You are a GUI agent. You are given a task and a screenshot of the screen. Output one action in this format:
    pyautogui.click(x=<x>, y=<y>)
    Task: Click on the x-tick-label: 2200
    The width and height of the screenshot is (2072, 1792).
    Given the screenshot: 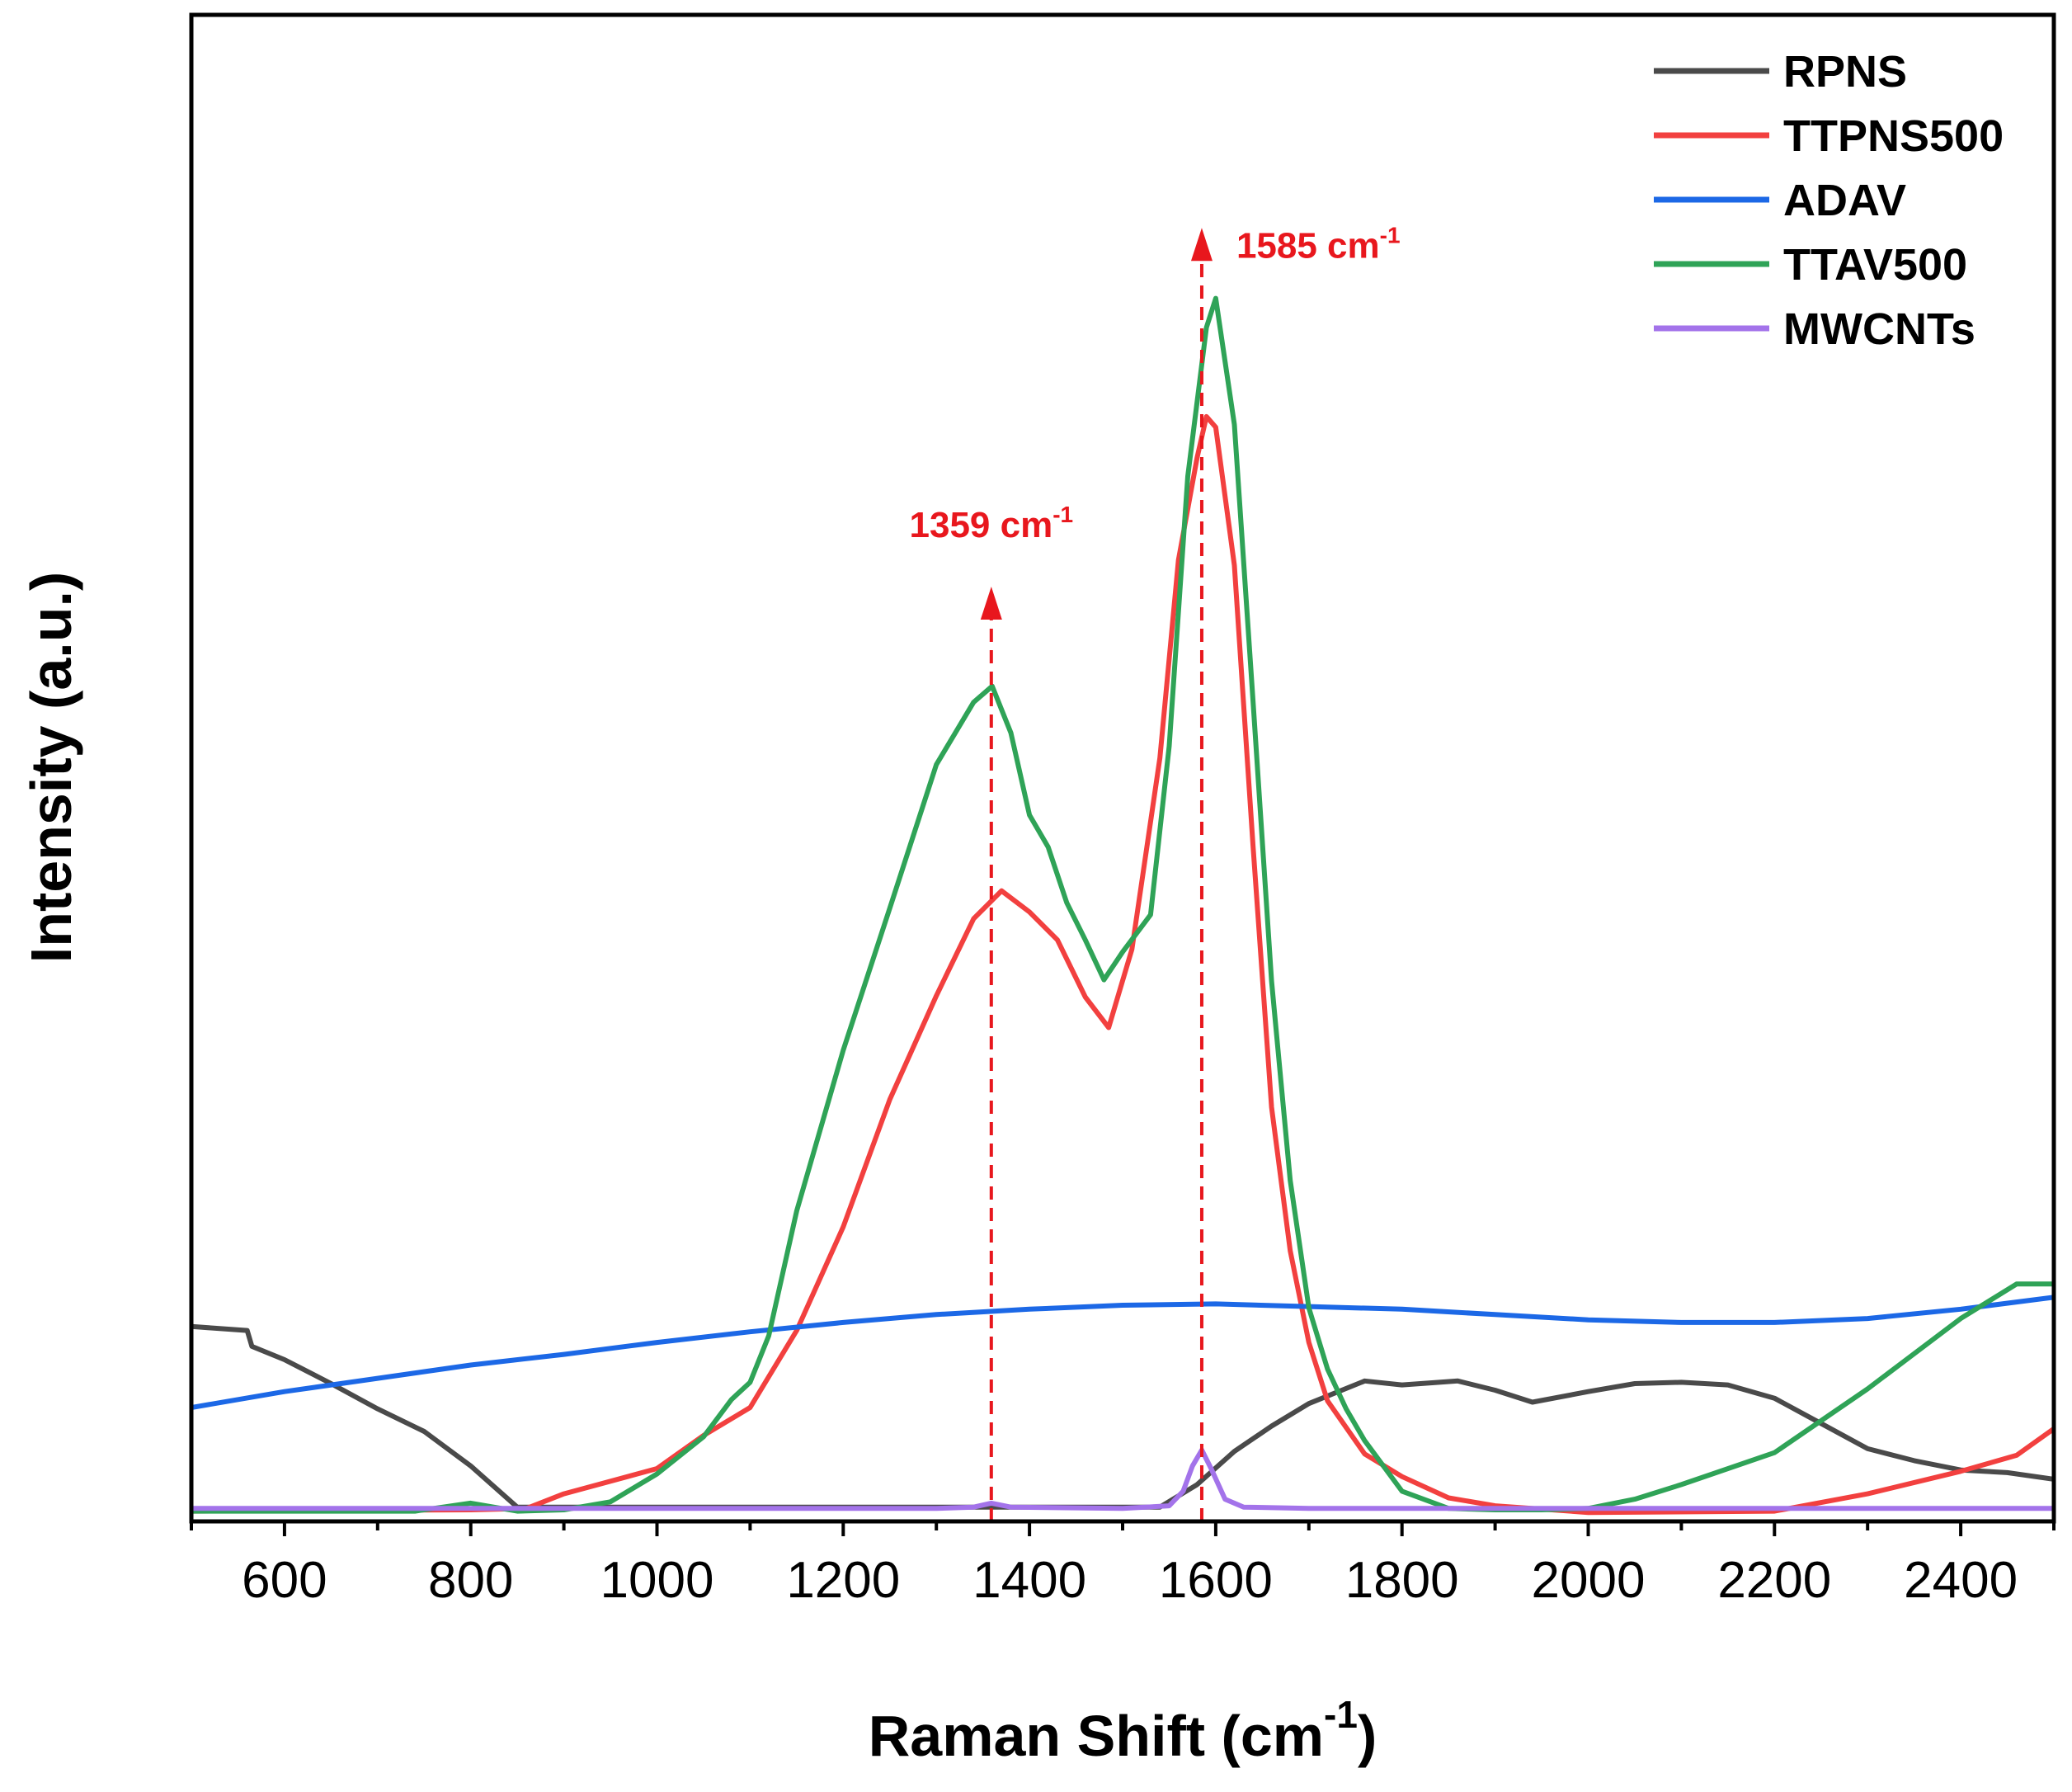 What is the action you would take?
    pyautogui.click(x=1774, y=1580)
    